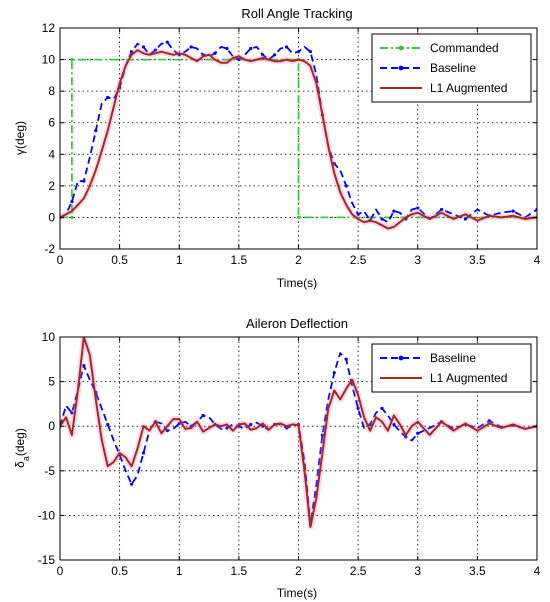 Image resolution: width=550 pixels, height=602 pixels. I want to click on legend: Baseline L1 Augmented, so click(451, 368).